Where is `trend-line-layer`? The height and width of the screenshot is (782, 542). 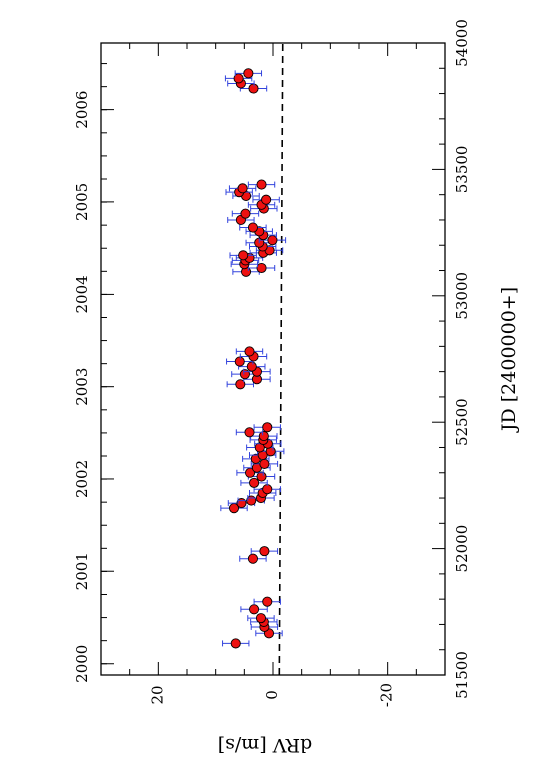 trend-line-layer is located at coordinates (281, 359).